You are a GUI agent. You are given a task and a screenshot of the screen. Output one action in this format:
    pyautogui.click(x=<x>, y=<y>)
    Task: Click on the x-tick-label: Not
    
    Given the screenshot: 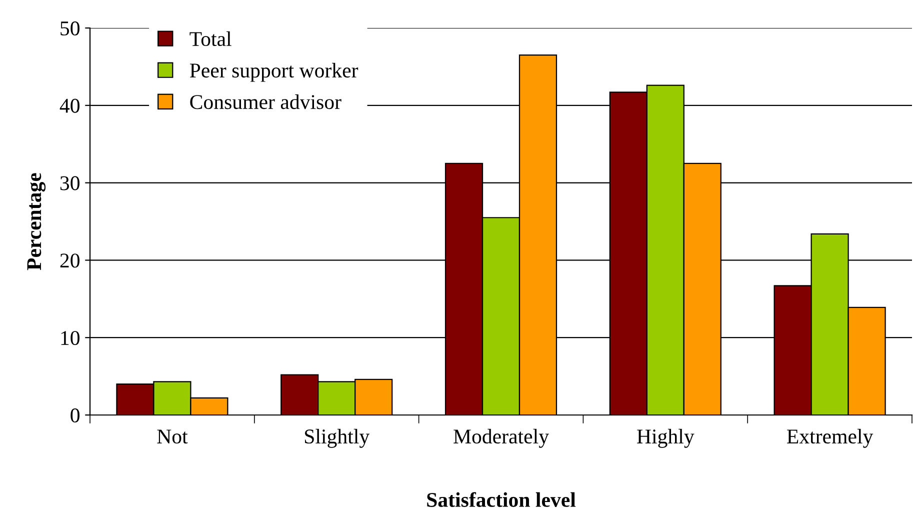 What is the action you would take?
    pyautogui.click(x=172, y=437)
    